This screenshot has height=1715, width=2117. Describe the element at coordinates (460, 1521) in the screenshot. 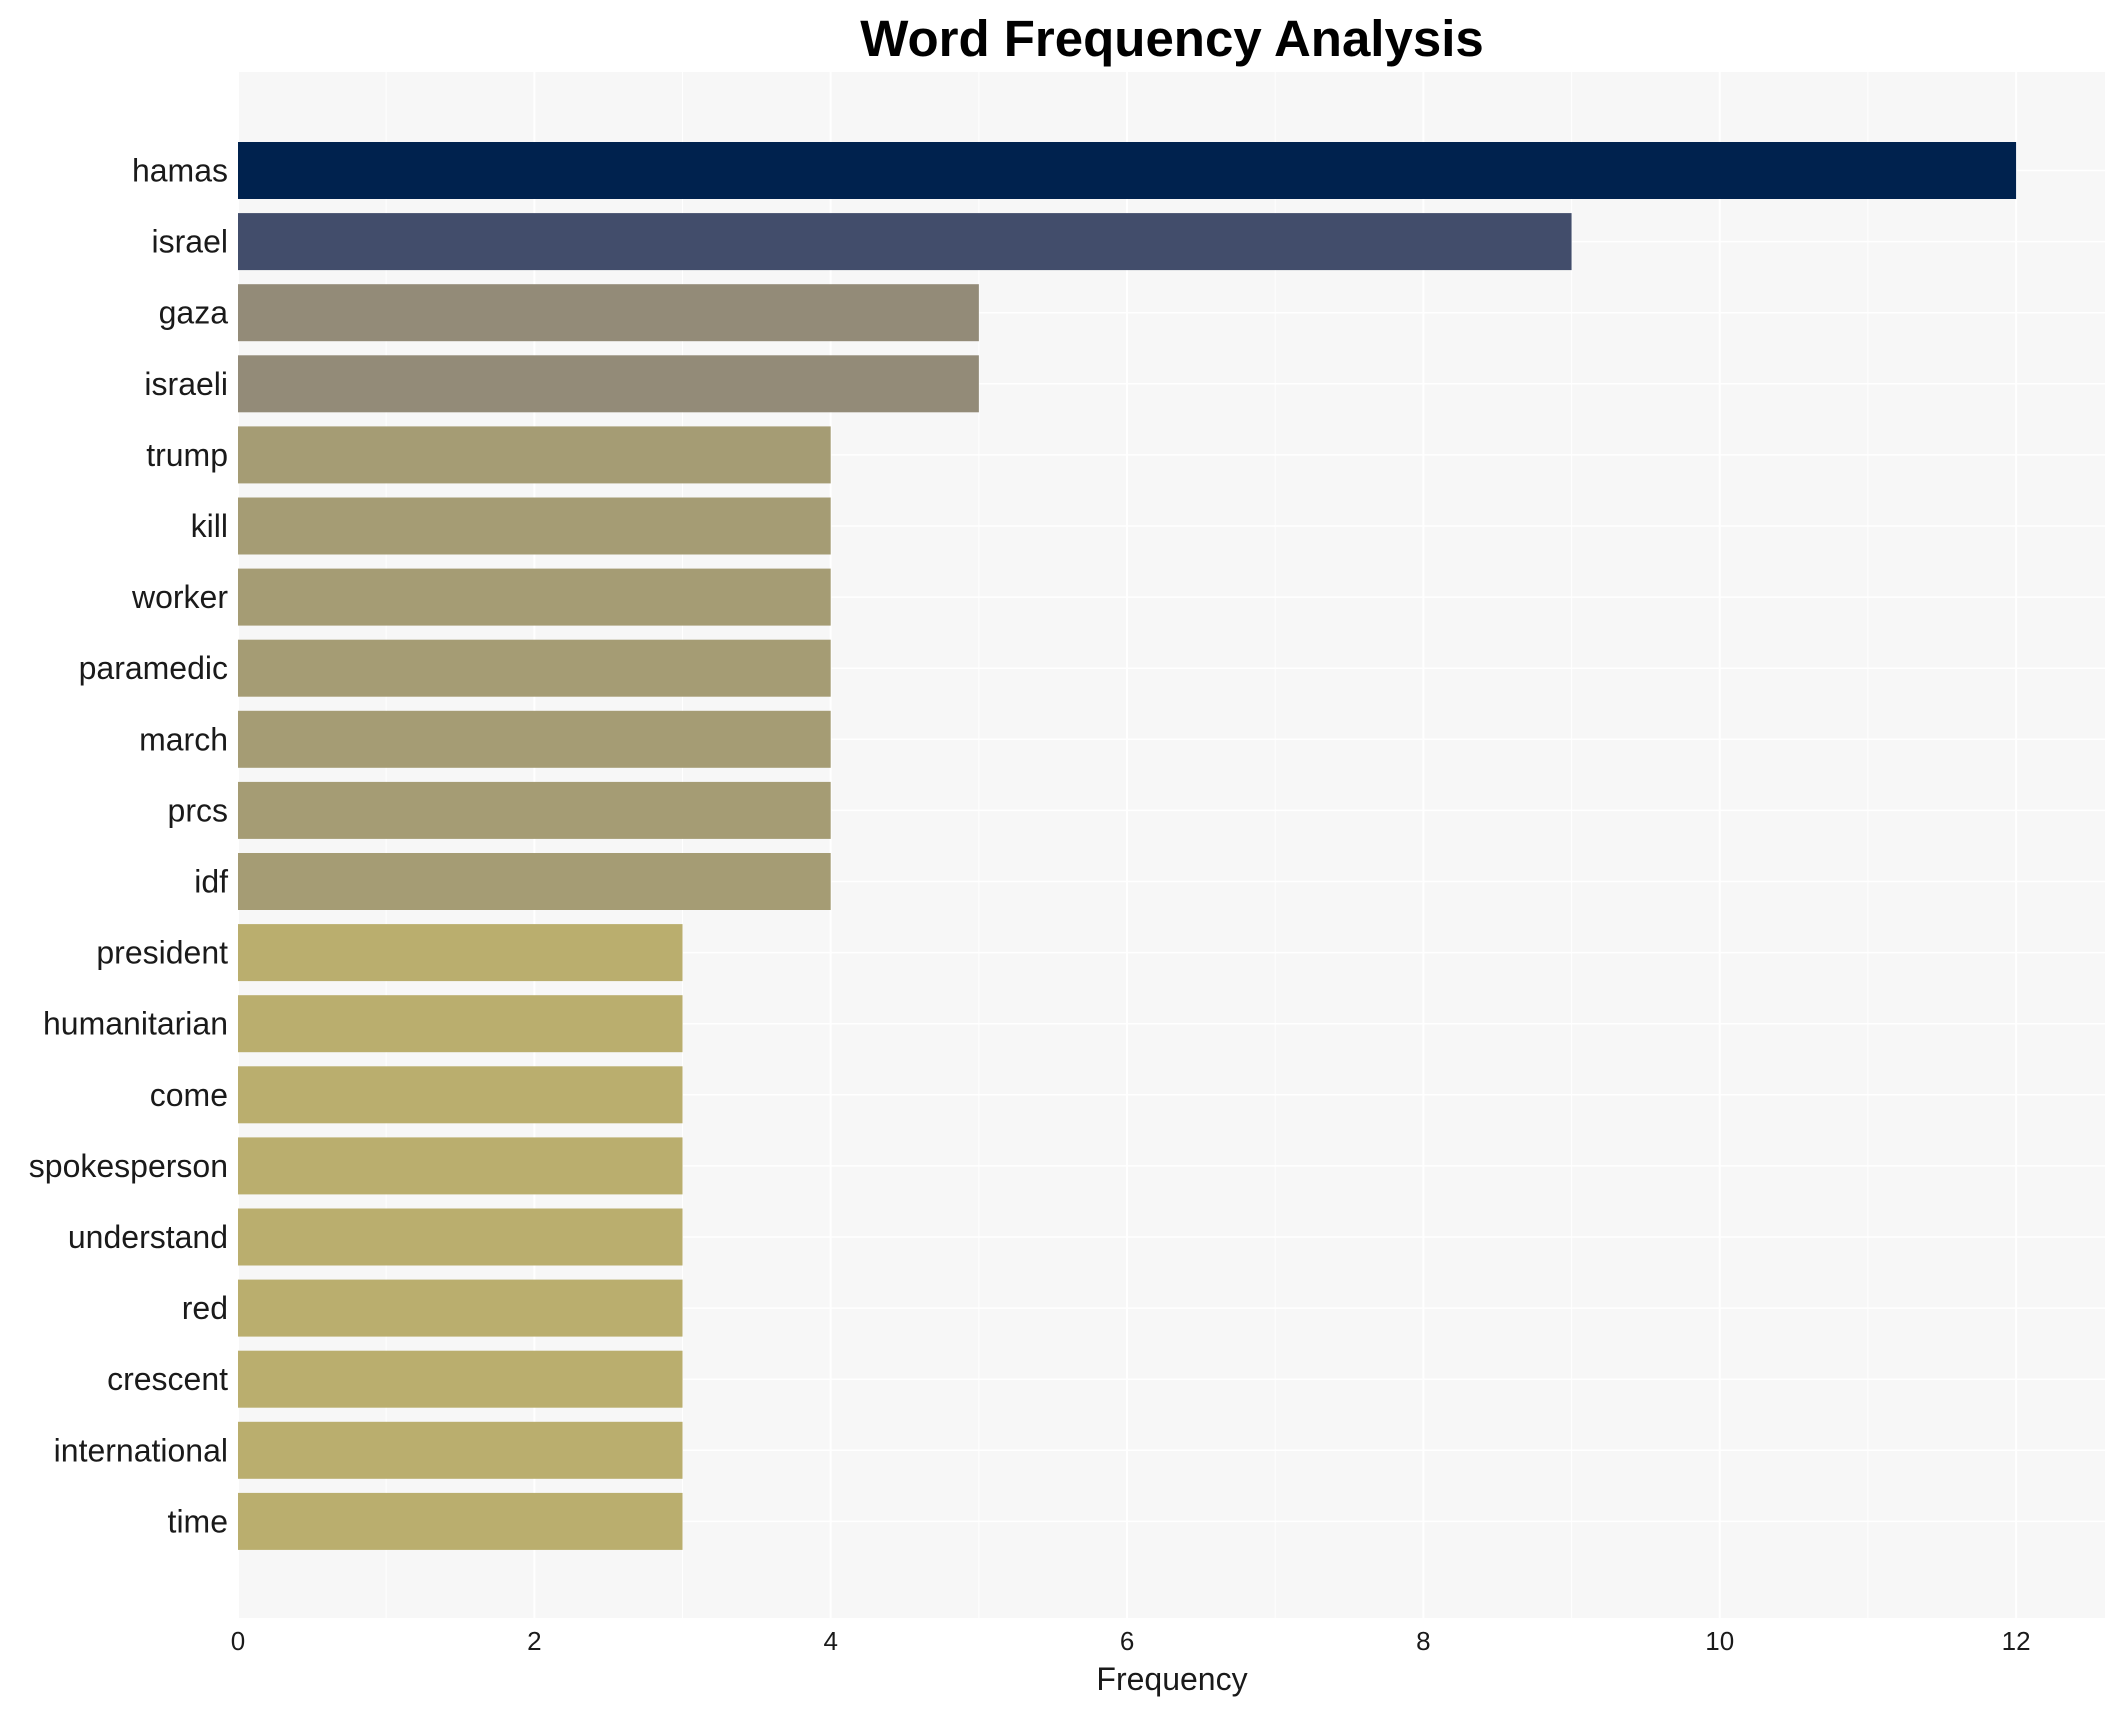

I see `bar-time` at that location.